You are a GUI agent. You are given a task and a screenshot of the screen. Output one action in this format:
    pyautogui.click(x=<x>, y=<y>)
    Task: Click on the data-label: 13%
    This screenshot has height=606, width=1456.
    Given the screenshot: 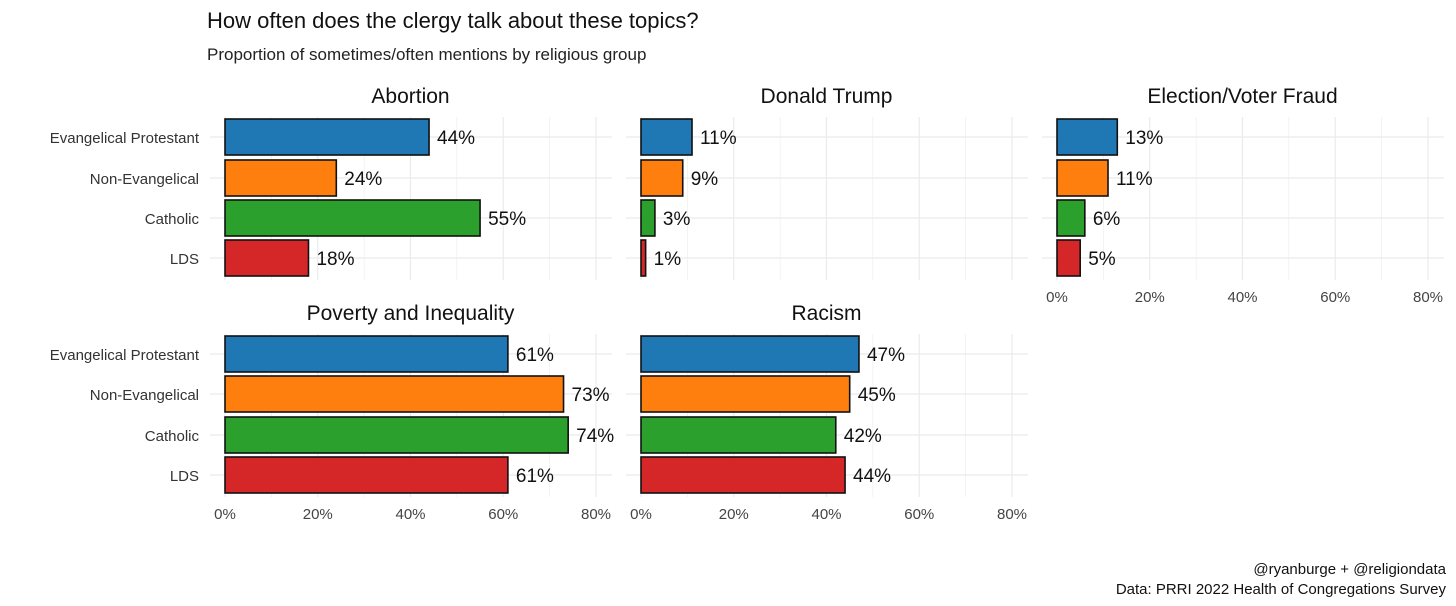 What is the action you would take?
    pyautogui.click(x=1144, y=138)
    